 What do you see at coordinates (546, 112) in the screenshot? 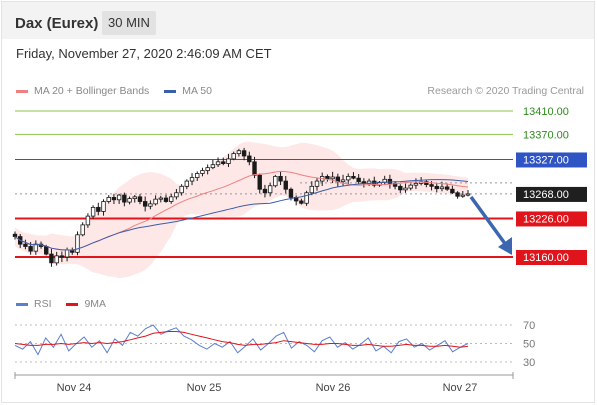
I see `level-label-13410.00: 13410.00` at bounding box center [546, 112].